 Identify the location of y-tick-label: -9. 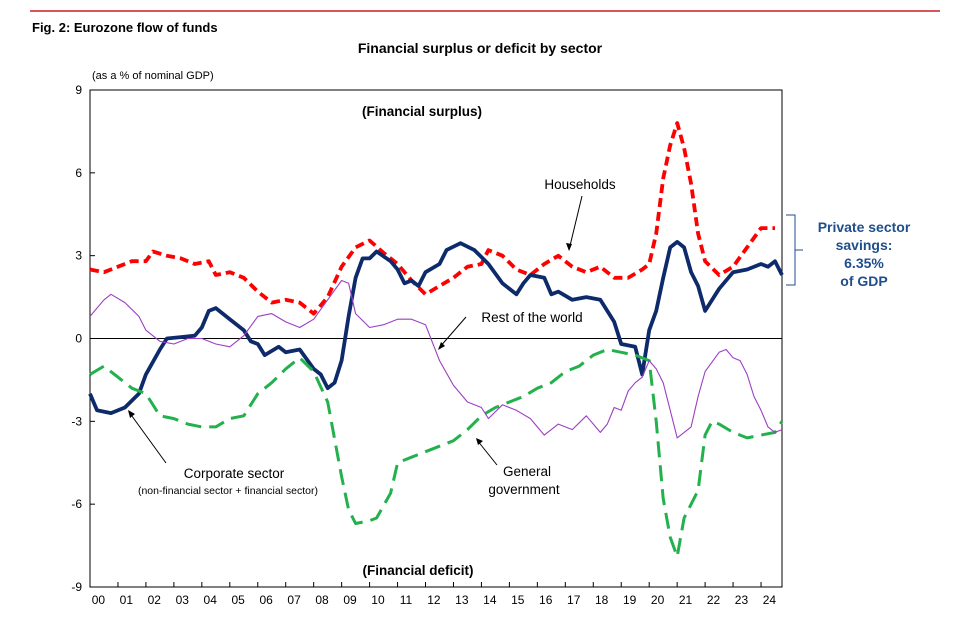
(76, 587).